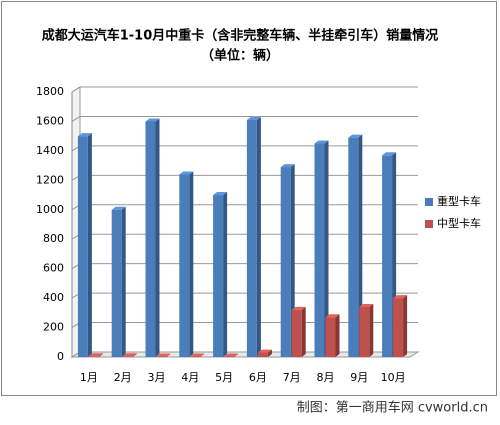  Describe the element at coordinates (53, 268) in the screenshot. I see `y-tick-label: 600` at that location.